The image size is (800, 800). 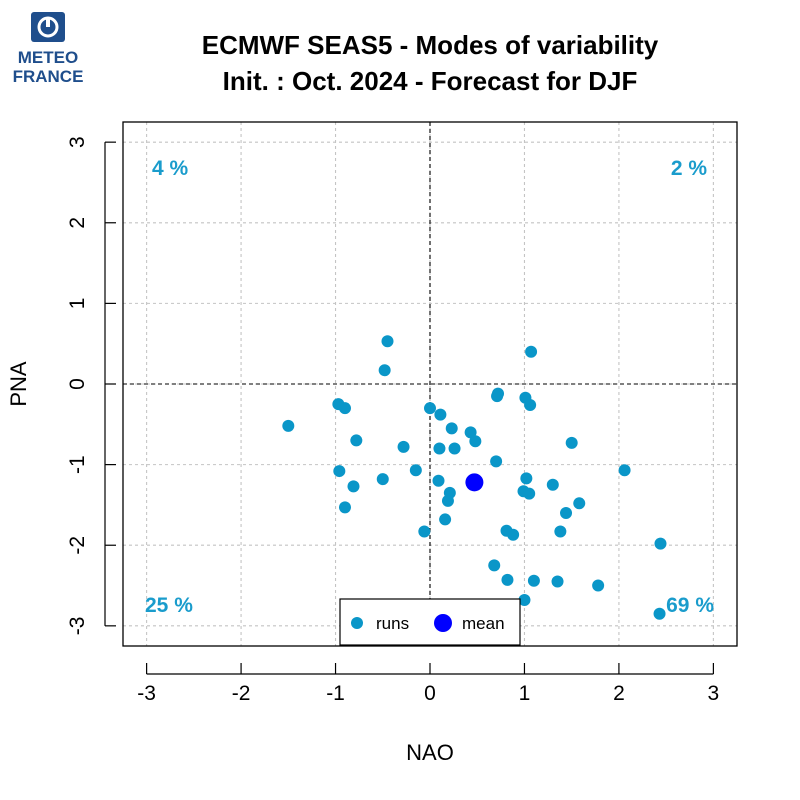 What do you see at coordinates (430, 693) in the screenshot?
I see `x-tick-label: 0` at bounding box center [430, 693].